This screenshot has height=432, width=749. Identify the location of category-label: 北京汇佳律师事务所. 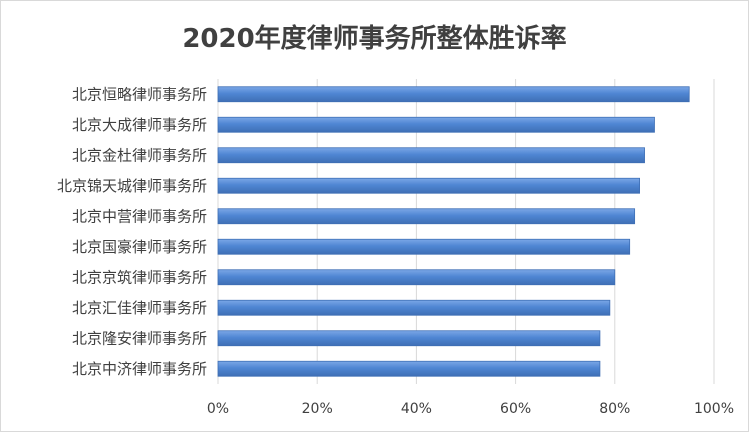
(139, 308).